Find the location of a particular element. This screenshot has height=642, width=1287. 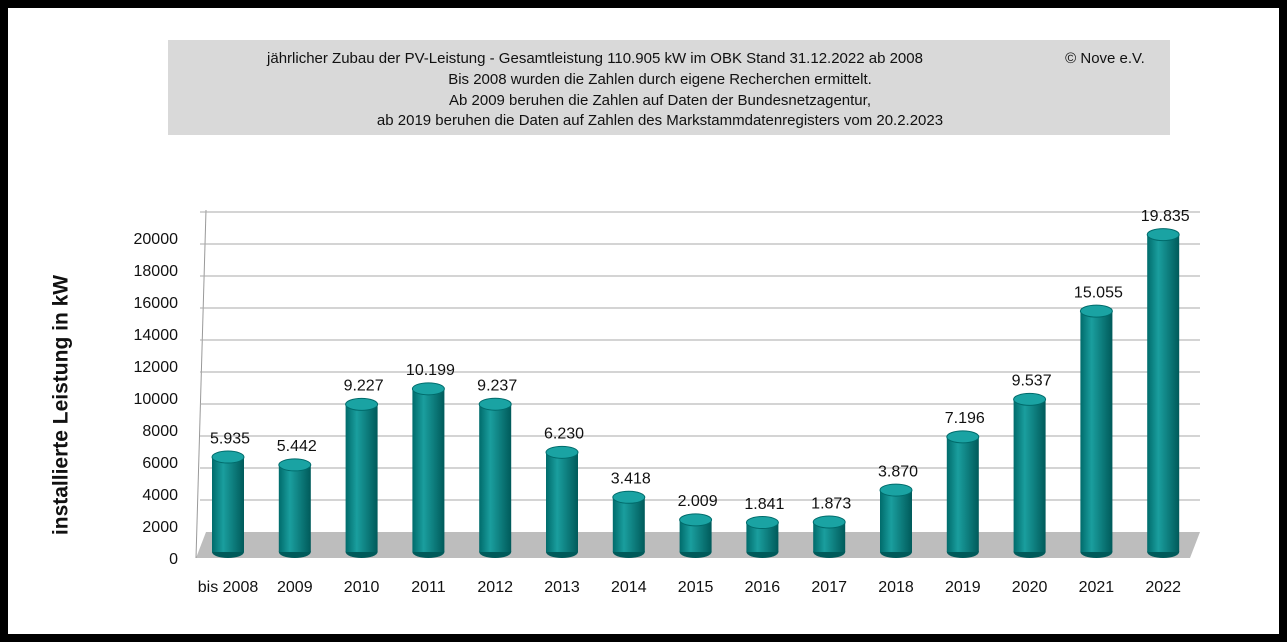

y-tick-label: 4000 is located at coordinates (160, 495).